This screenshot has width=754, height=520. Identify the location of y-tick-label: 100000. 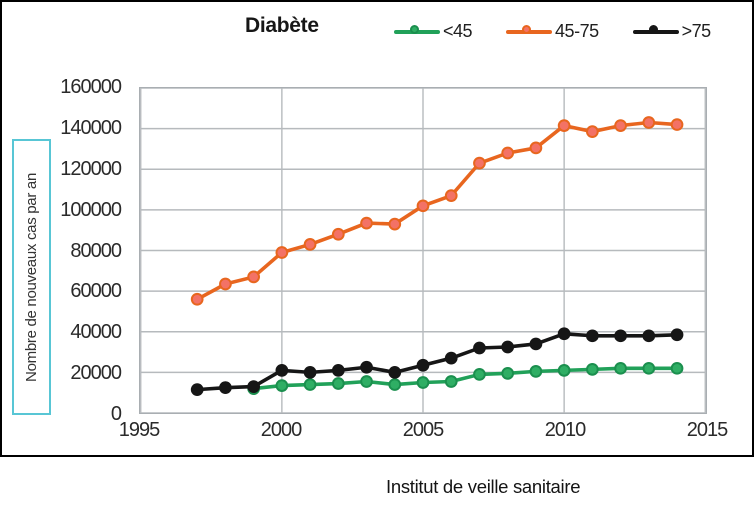
(91, 209).